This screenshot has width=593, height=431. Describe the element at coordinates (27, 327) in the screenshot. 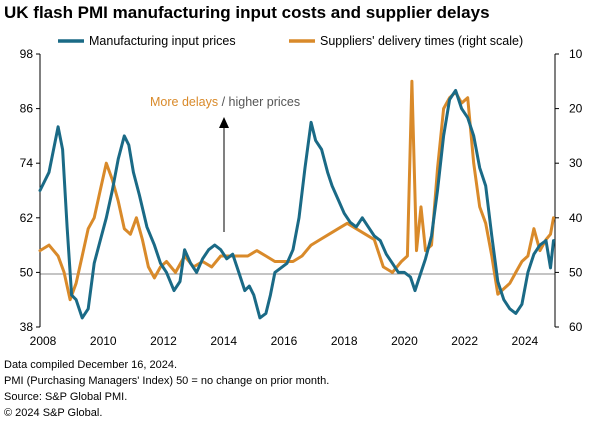

I see `left-tick-label: 38` at that location.